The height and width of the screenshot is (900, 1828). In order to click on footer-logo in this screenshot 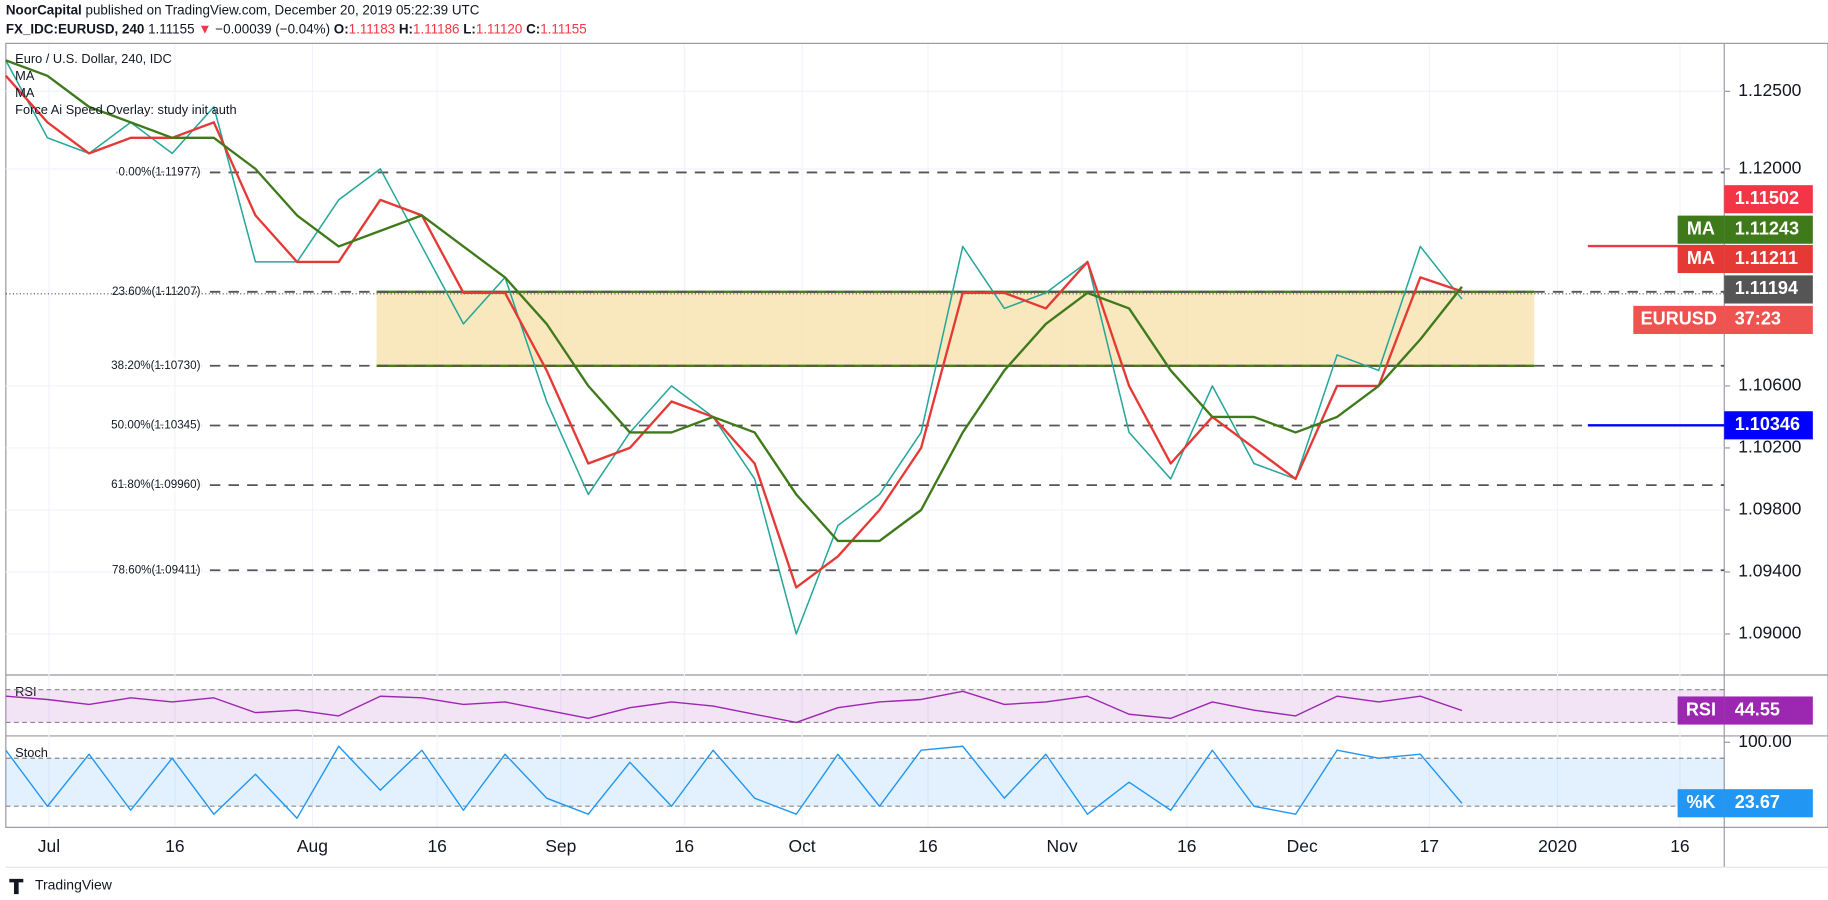, I will do `click(16, 886)`.